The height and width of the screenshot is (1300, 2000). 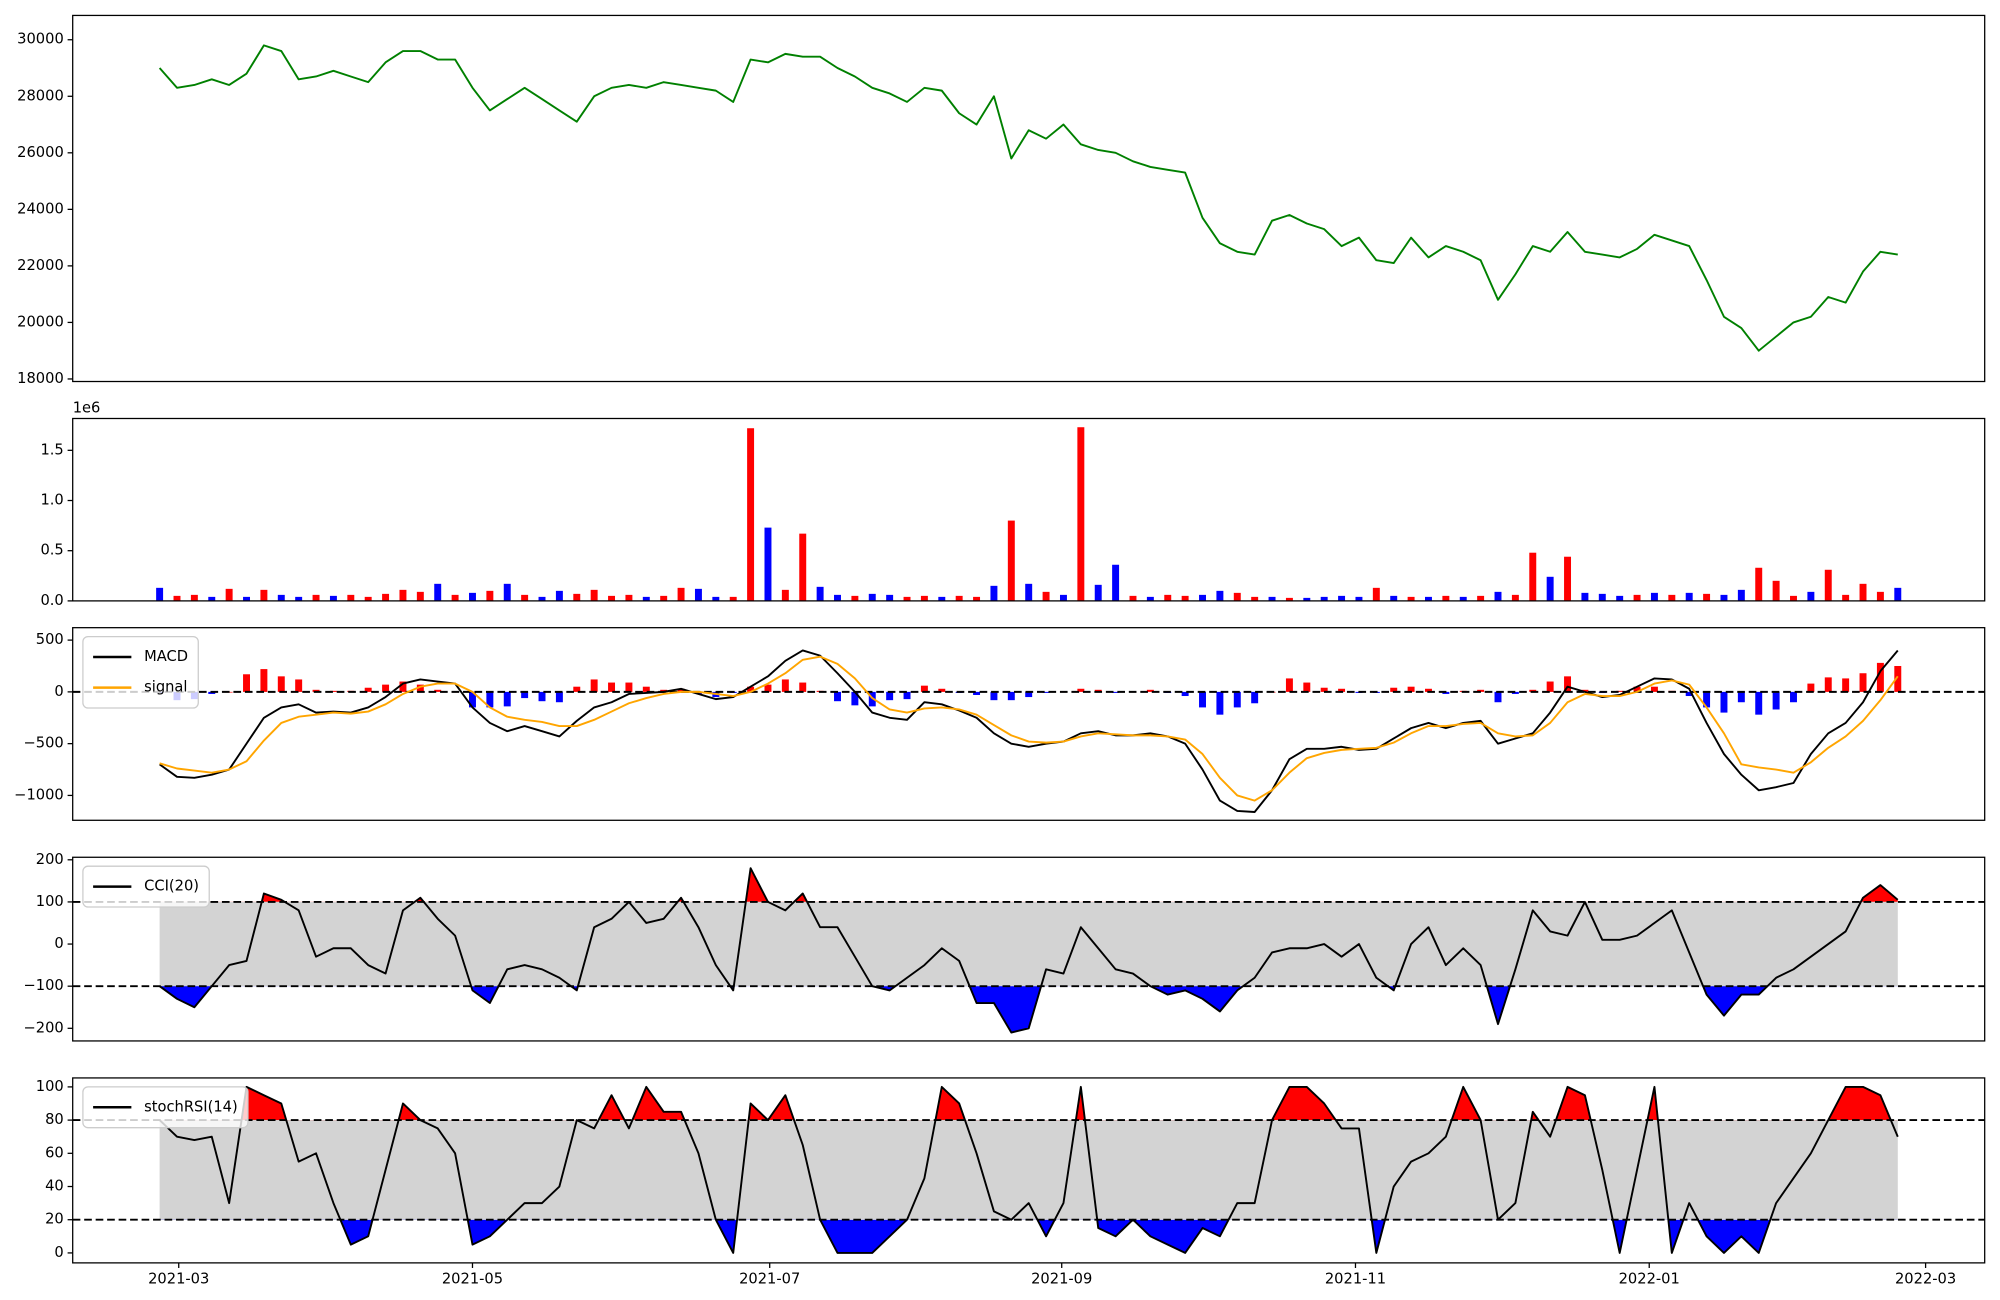 What do you see at coordinates (44, 985) in the screenshot?
I see `y-tick-label: −100` at bounding box center [44, 985].